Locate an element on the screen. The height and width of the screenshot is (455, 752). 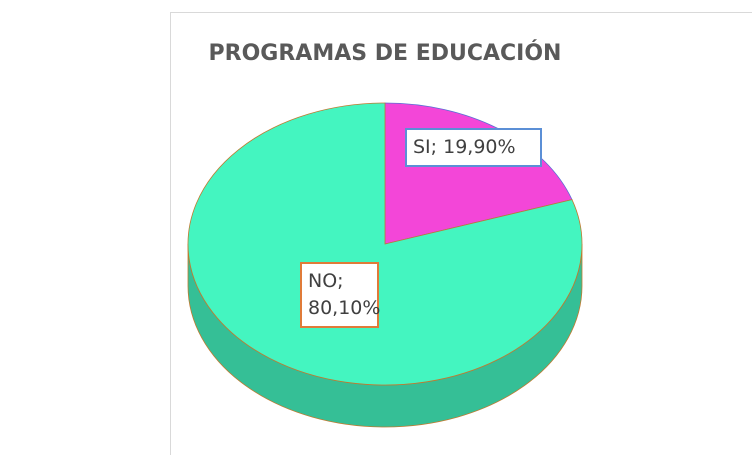
data-label: SI; 19,90% is located at coordinates (473, 147).